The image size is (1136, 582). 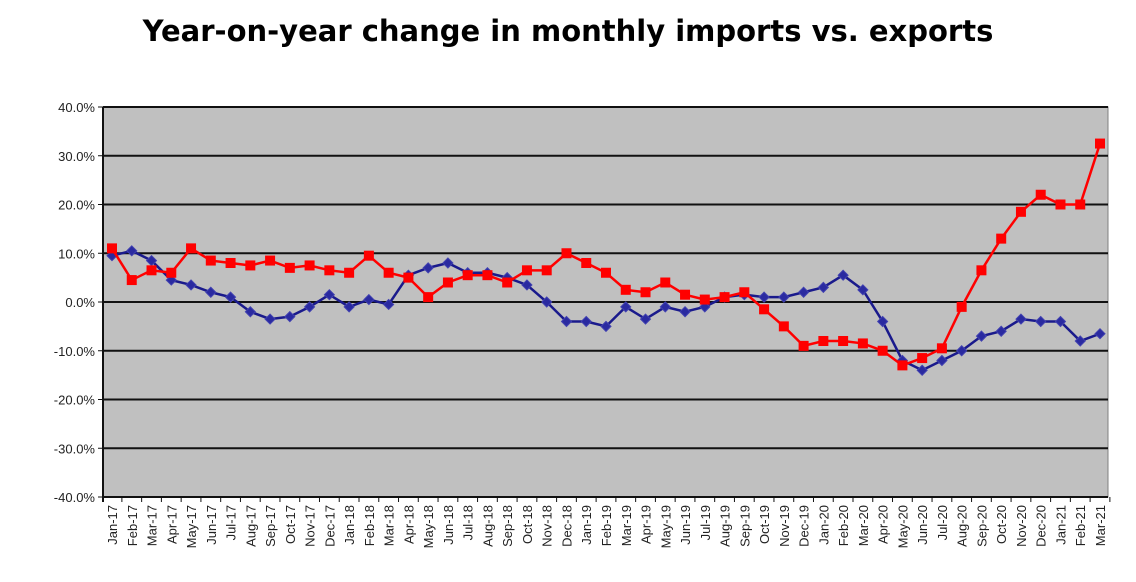 What do you see at coordinates (1080, 525) in the screenshot?
I see `x-tick-label: Feb-21` at bounding box center [1080, 525].